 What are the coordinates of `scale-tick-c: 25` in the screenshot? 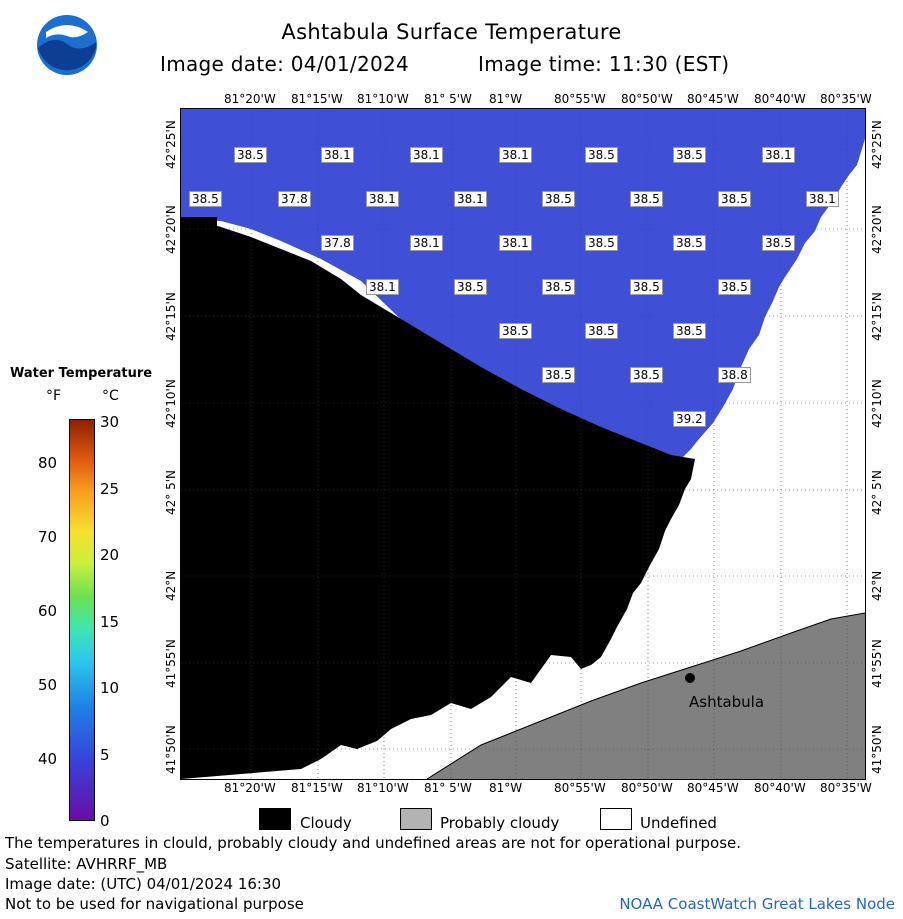 It's located at (110, 488).